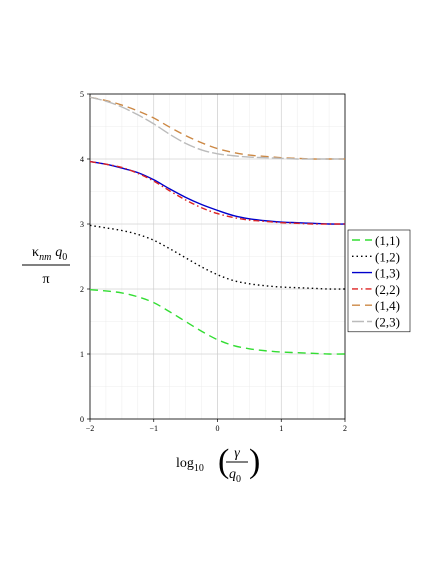 This screenshot has width=439, height=568. What do you see at coordinates (387, 305) in the screenshot?
I see `legend-label: (1,4)` at bounding box center [387, 305].